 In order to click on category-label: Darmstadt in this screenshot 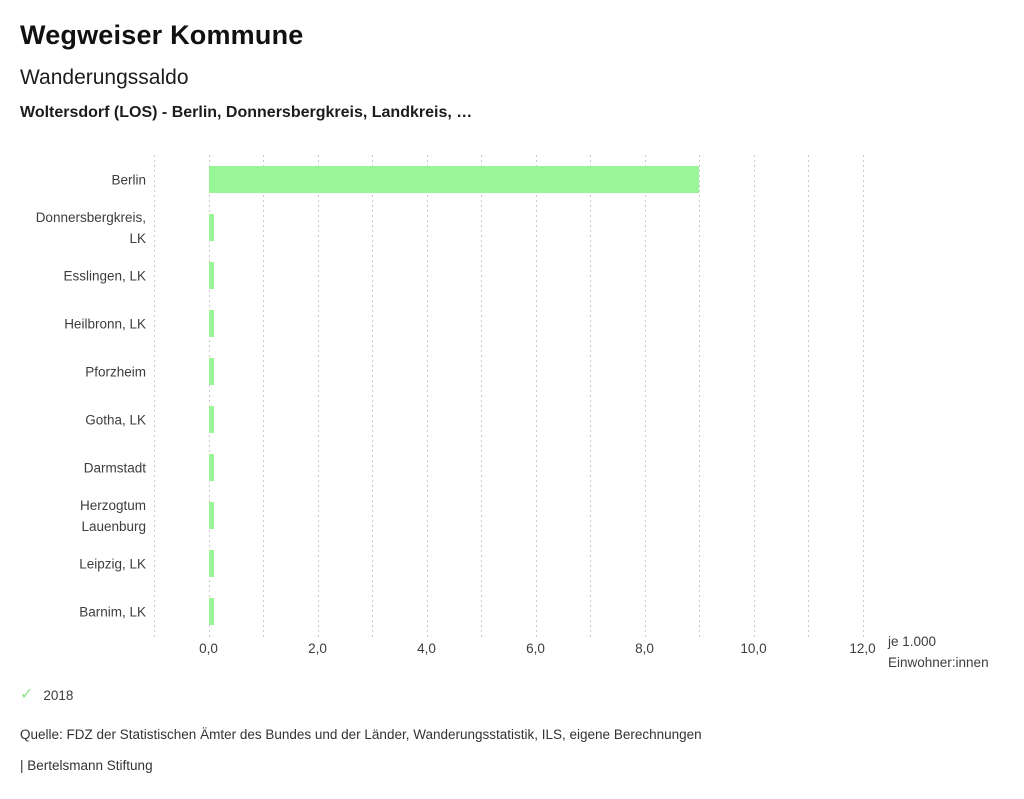, I will do `click(114, 467)`.